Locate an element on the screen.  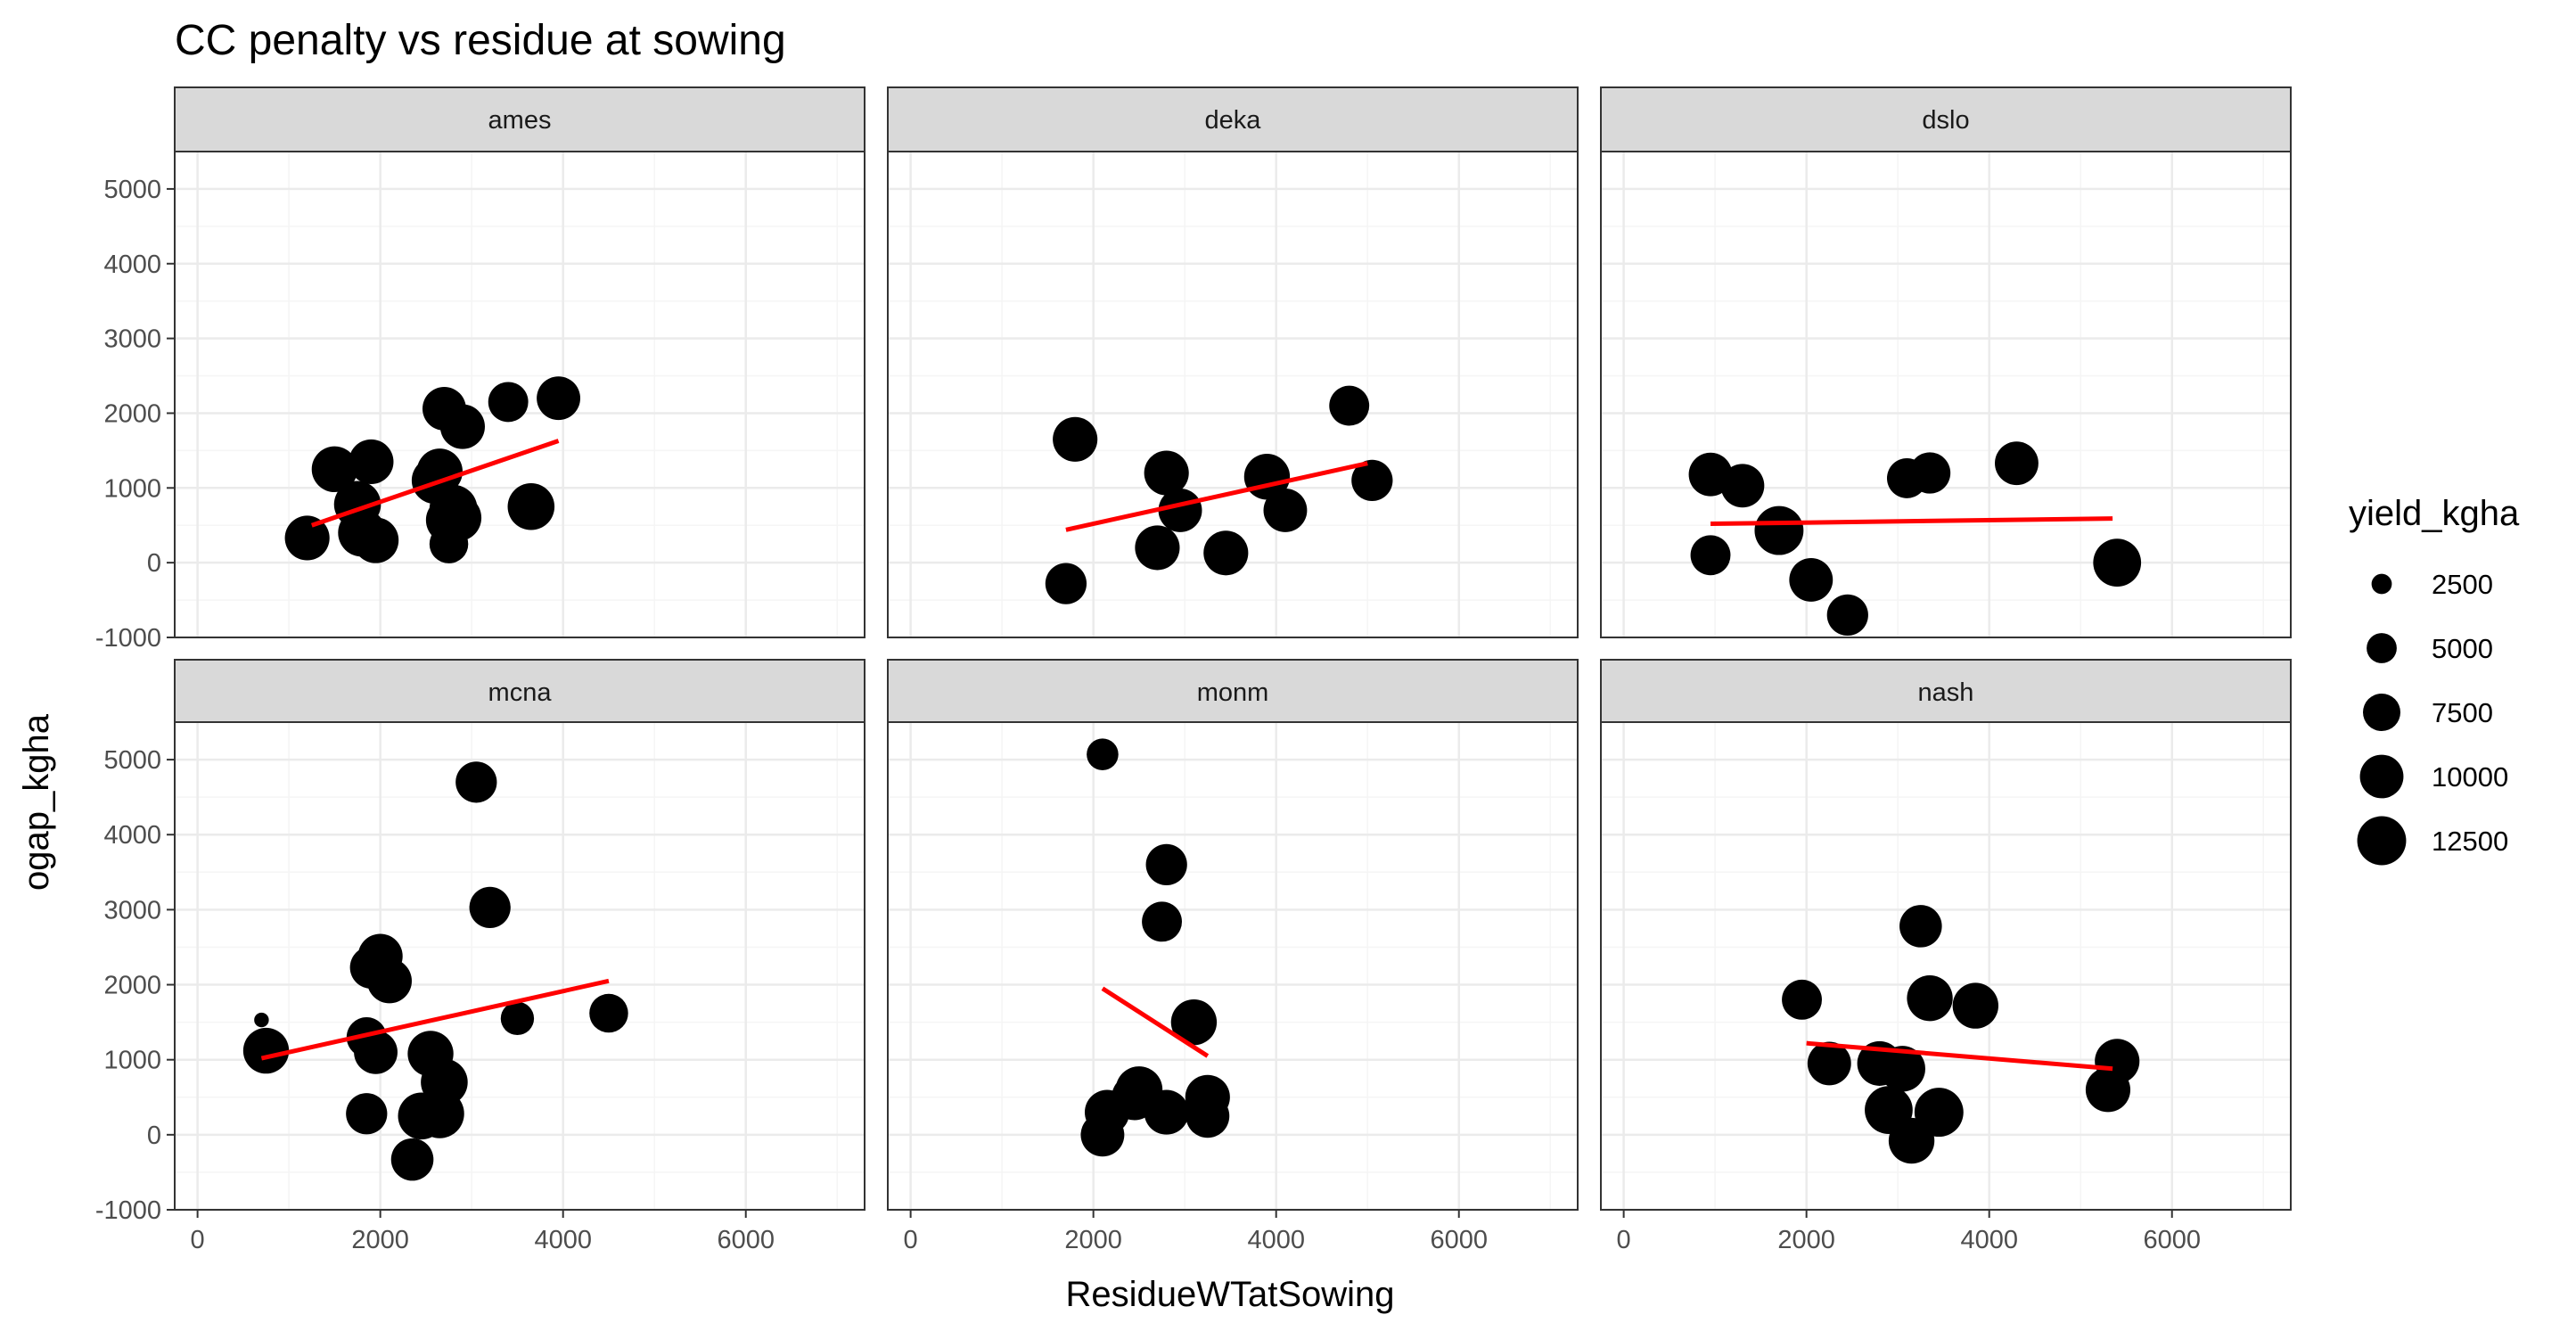
legend-label: 5000 is located at coordinates (2463, 648).